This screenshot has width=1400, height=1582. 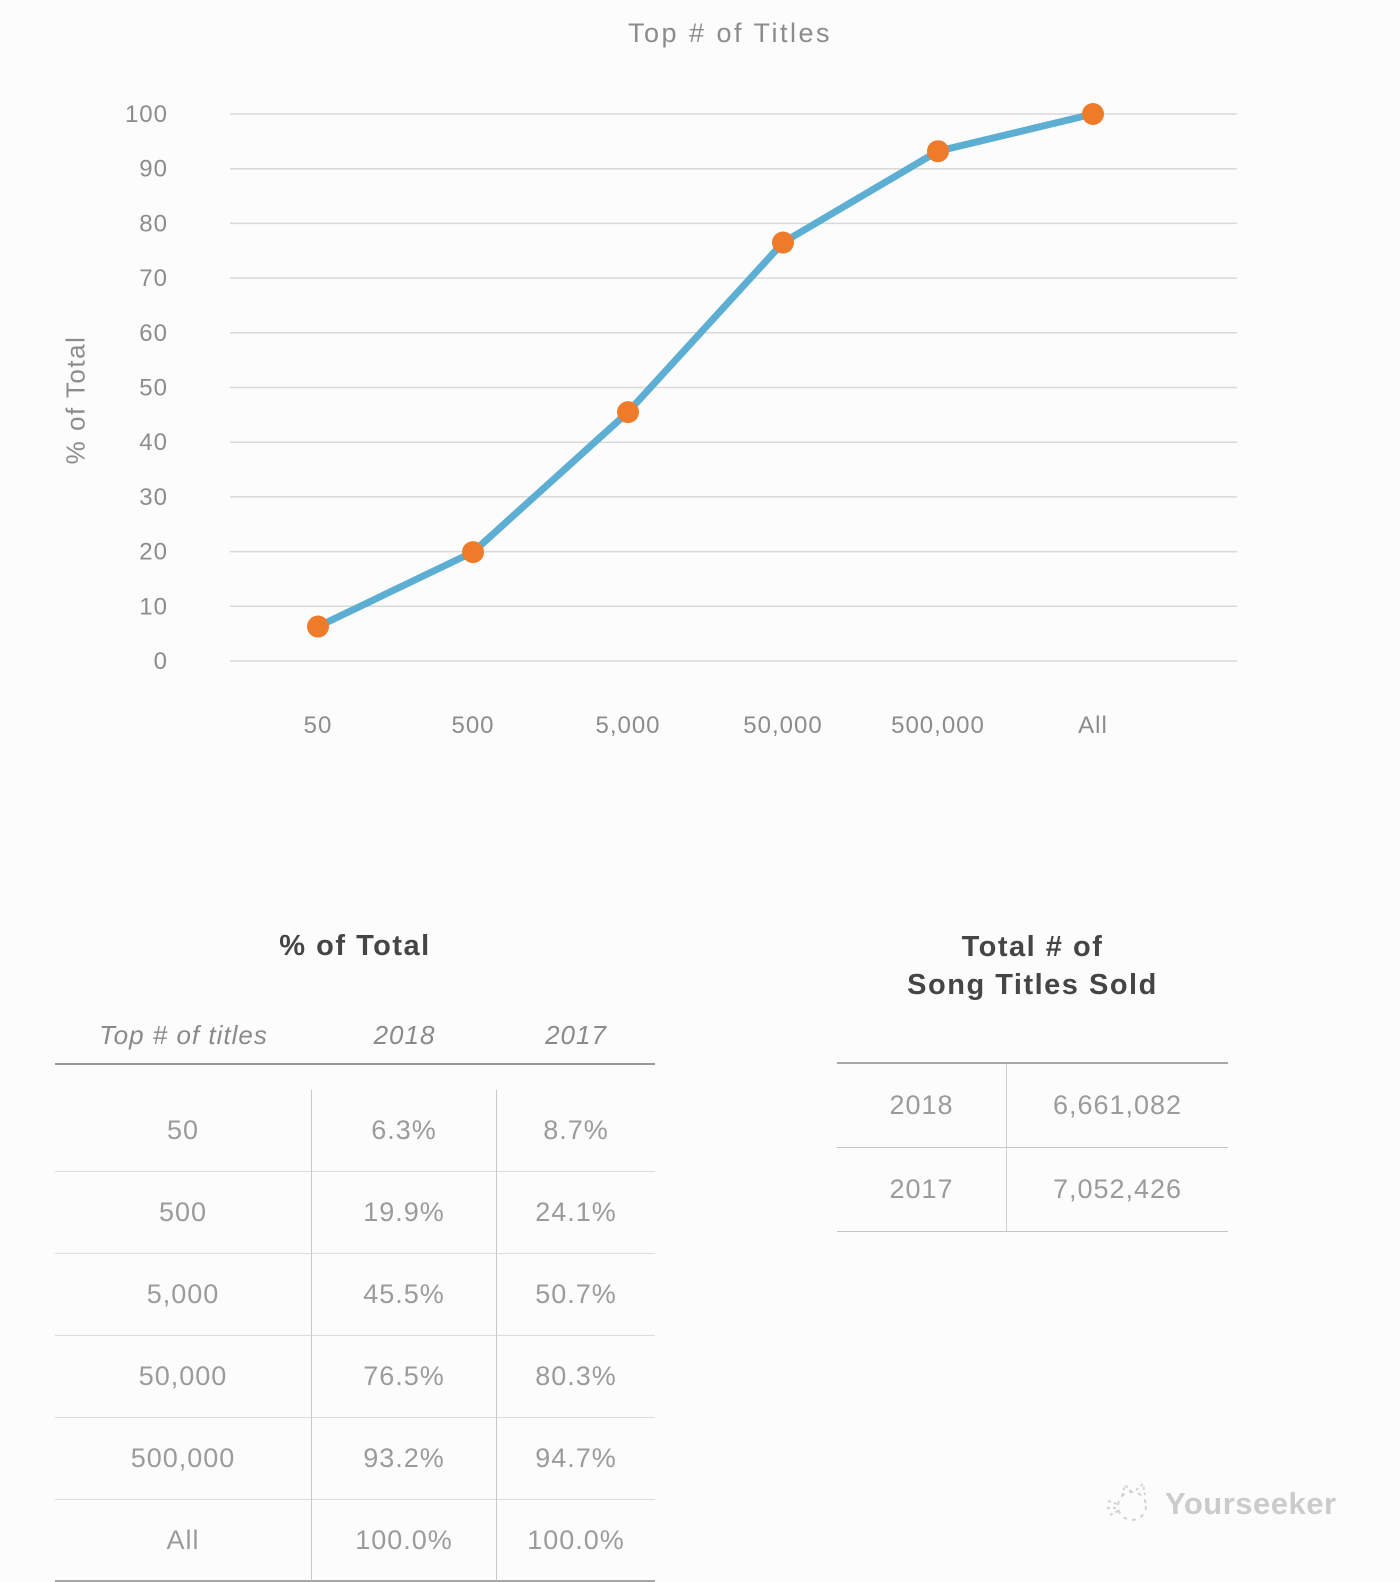 I want to click on y-tick-label: 0, so click(x=161, y=661).